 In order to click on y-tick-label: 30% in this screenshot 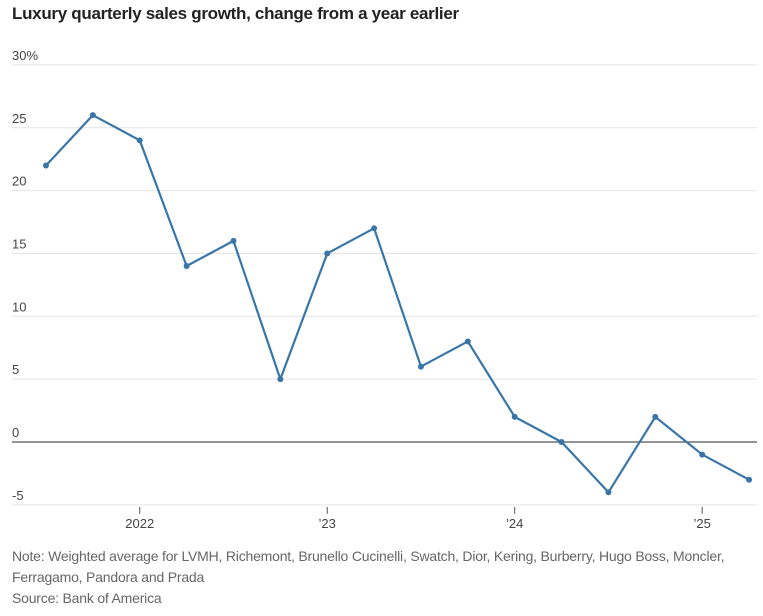, I will do `click(25, 55)`.